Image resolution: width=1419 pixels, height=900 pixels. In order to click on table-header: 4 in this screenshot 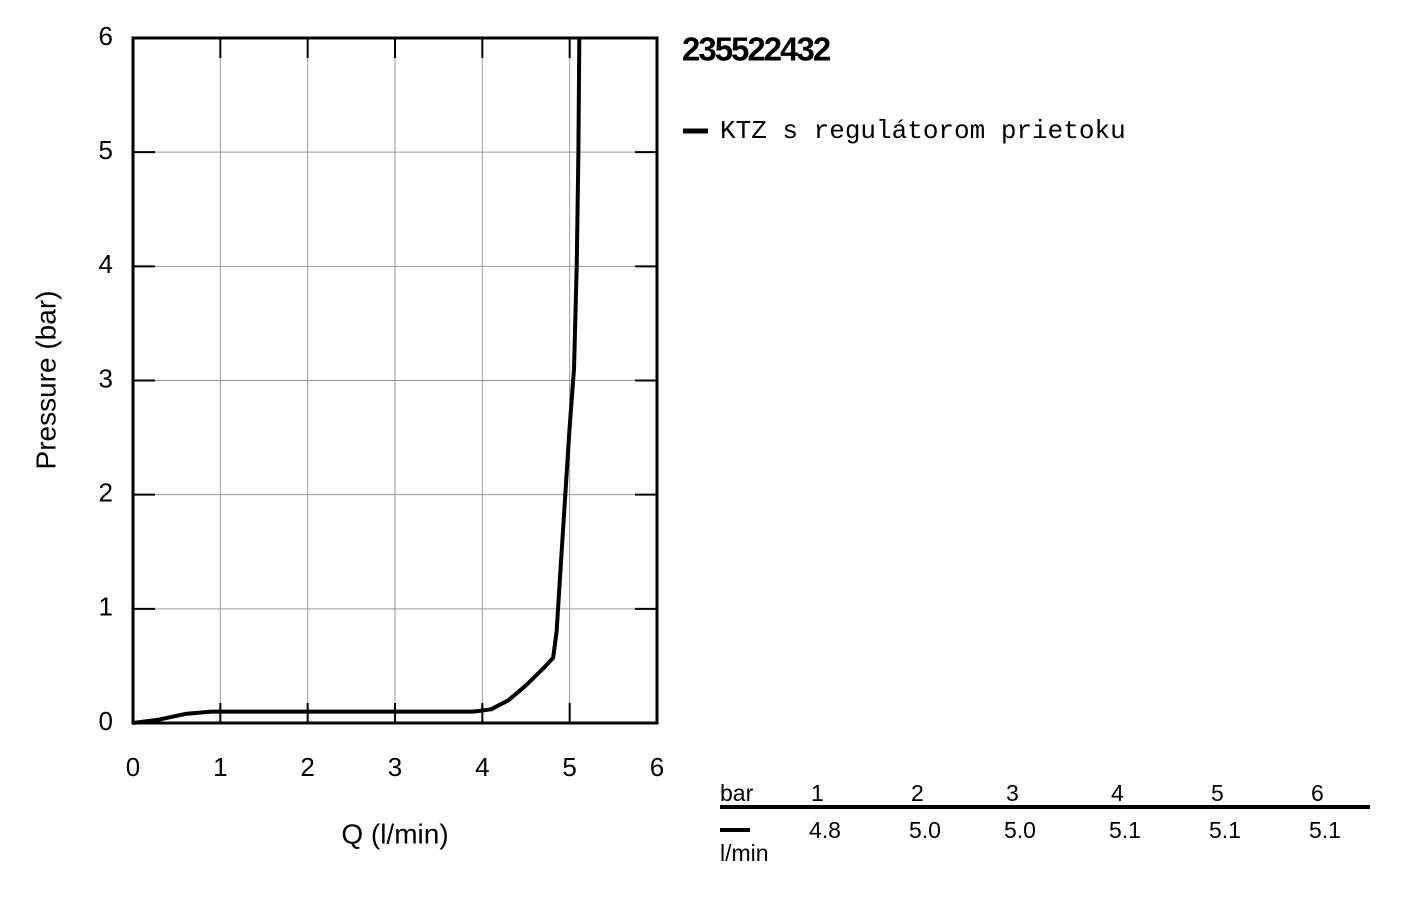, I will do `click(1117, 793)`.